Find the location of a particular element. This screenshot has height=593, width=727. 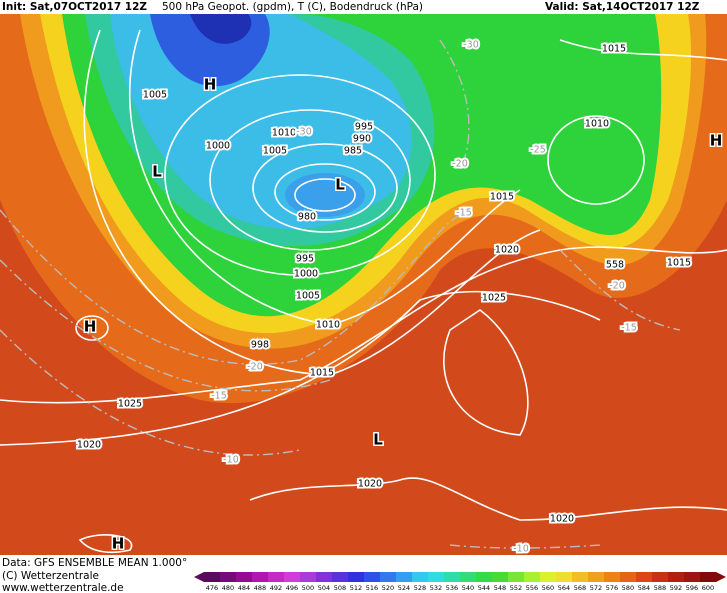

colorbar-label: 516 is located at coordinates (372, 588).